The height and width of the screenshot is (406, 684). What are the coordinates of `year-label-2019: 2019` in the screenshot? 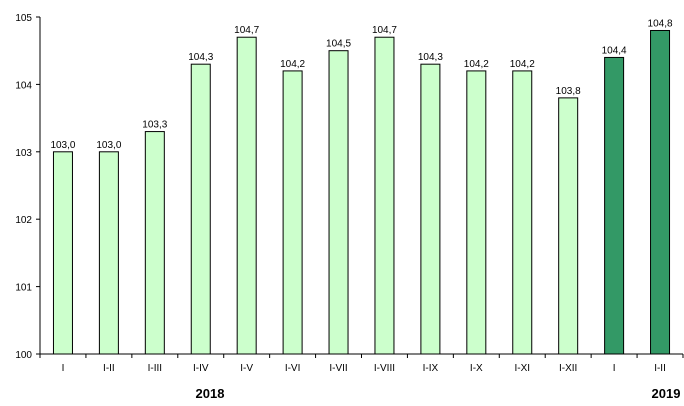 It's located at (666, 393).